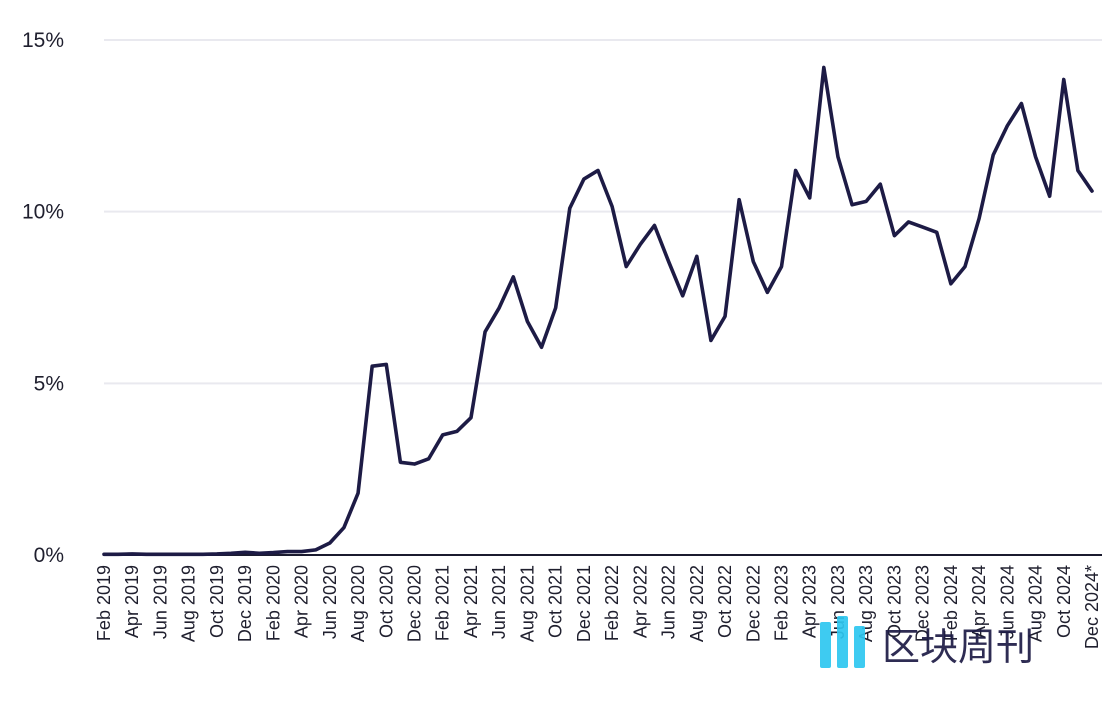 The height and width of the screenshot is (720, 1112). I want to click on x-tick-label: Feb 2021, so click(443, 603).